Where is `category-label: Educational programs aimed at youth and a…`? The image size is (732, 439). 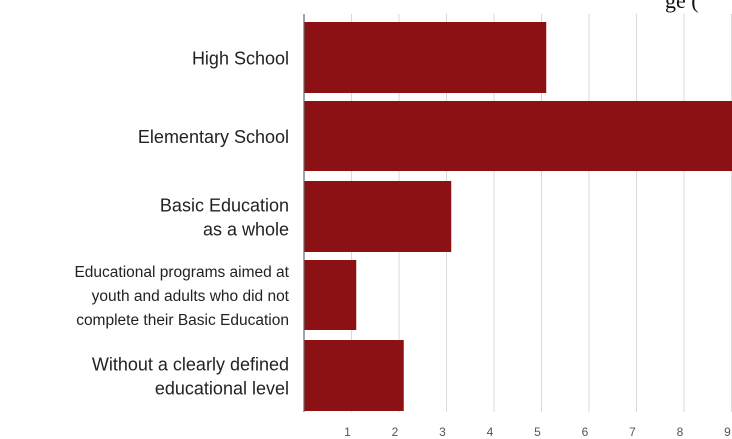
category-label: Educational programs aimed at youth and a… is located at coordinates (181, 296).